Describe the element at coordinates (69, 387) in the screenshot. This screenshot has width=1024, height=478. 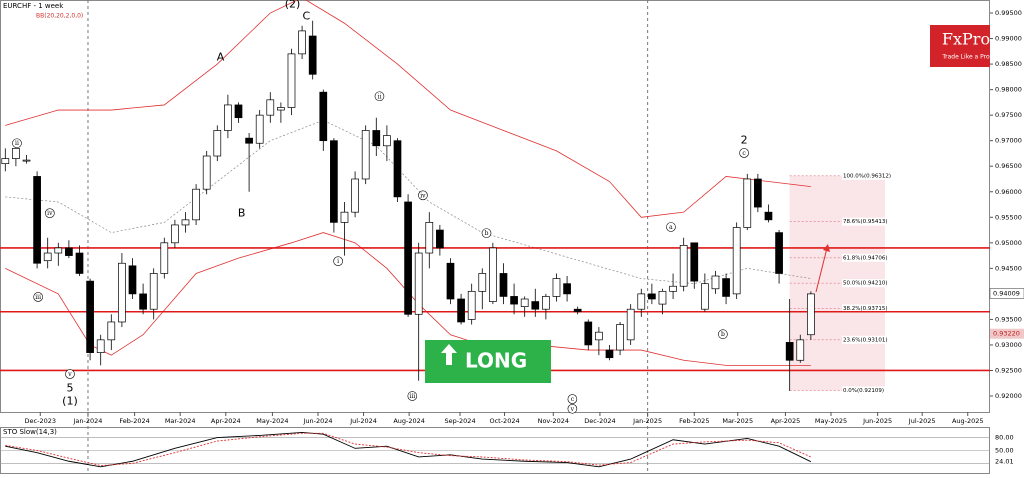
I see `wave-label: 5` at that location.